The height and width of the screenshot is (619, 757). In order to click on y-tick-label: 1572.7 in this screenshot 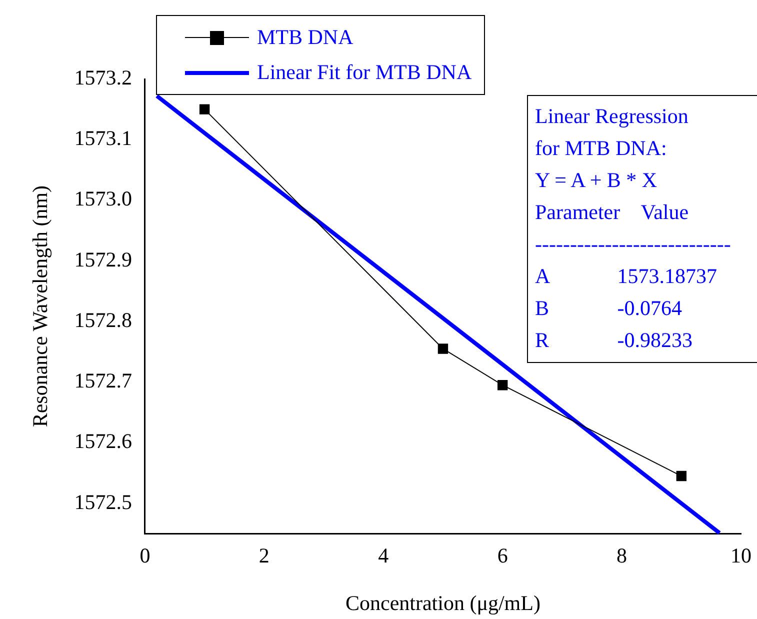, I will do `click(103, 380)`.